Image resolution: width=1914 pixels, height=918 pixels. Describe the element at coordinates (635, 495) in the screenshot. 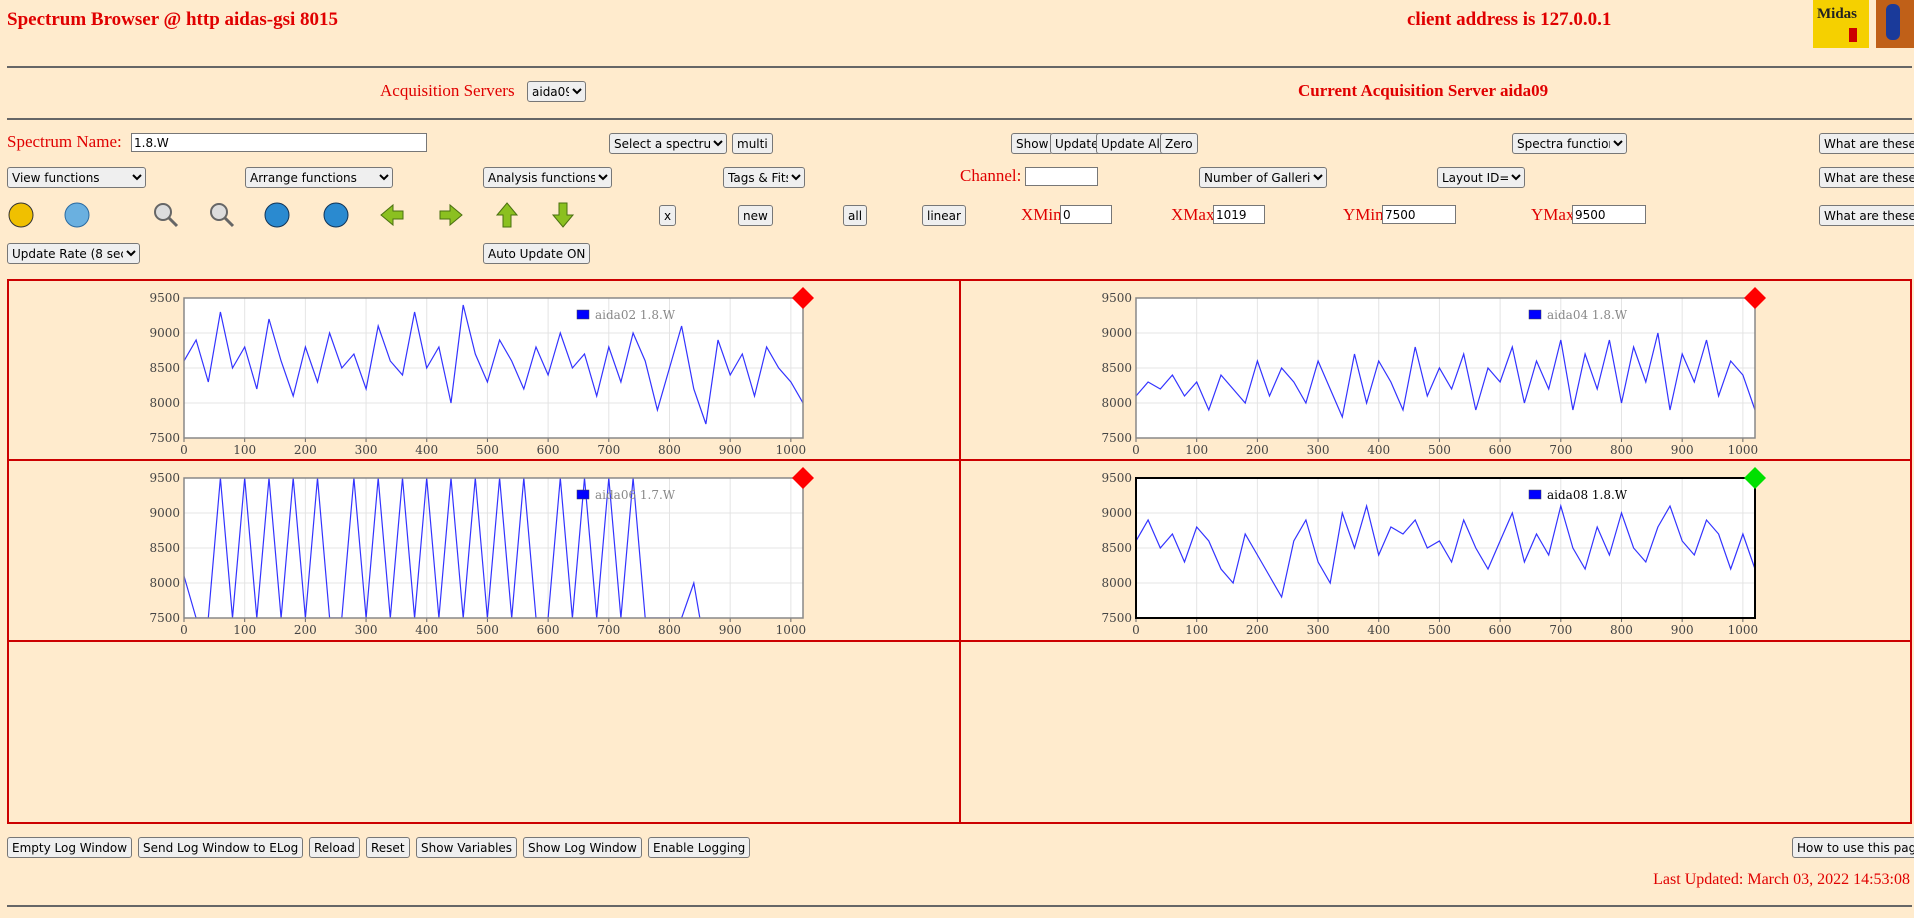

I see `legend-label: aida06 1.7.W` at that location.